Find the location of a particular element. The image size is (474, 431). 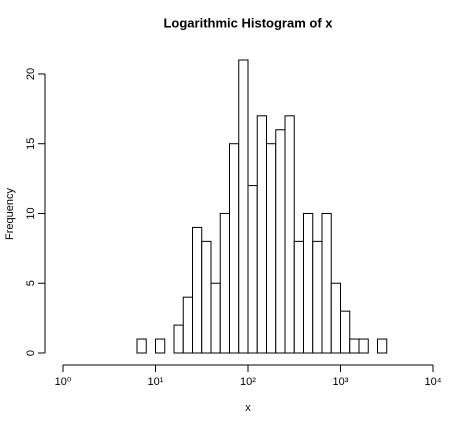

y-tick-label: 10 is located at coordinates (31, 213).